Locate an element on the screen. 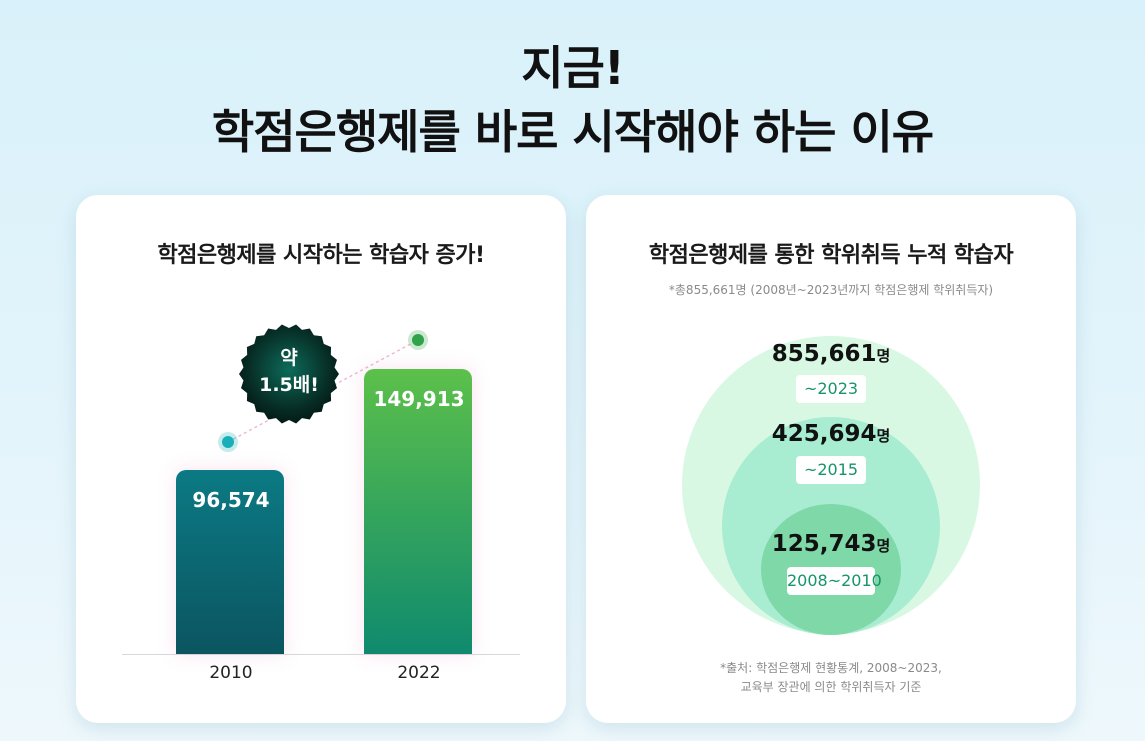 This screenshot has height=741, width=1145. connector-line is located at coordinates (323, 391).